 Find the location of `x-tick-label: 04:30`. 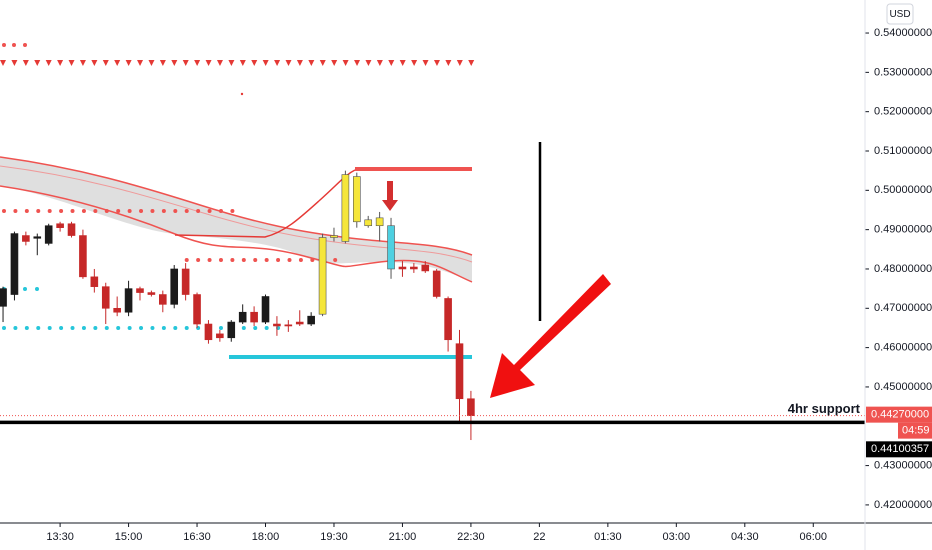

x-tick-label: 04:30 is located at coordinates (745, 537).